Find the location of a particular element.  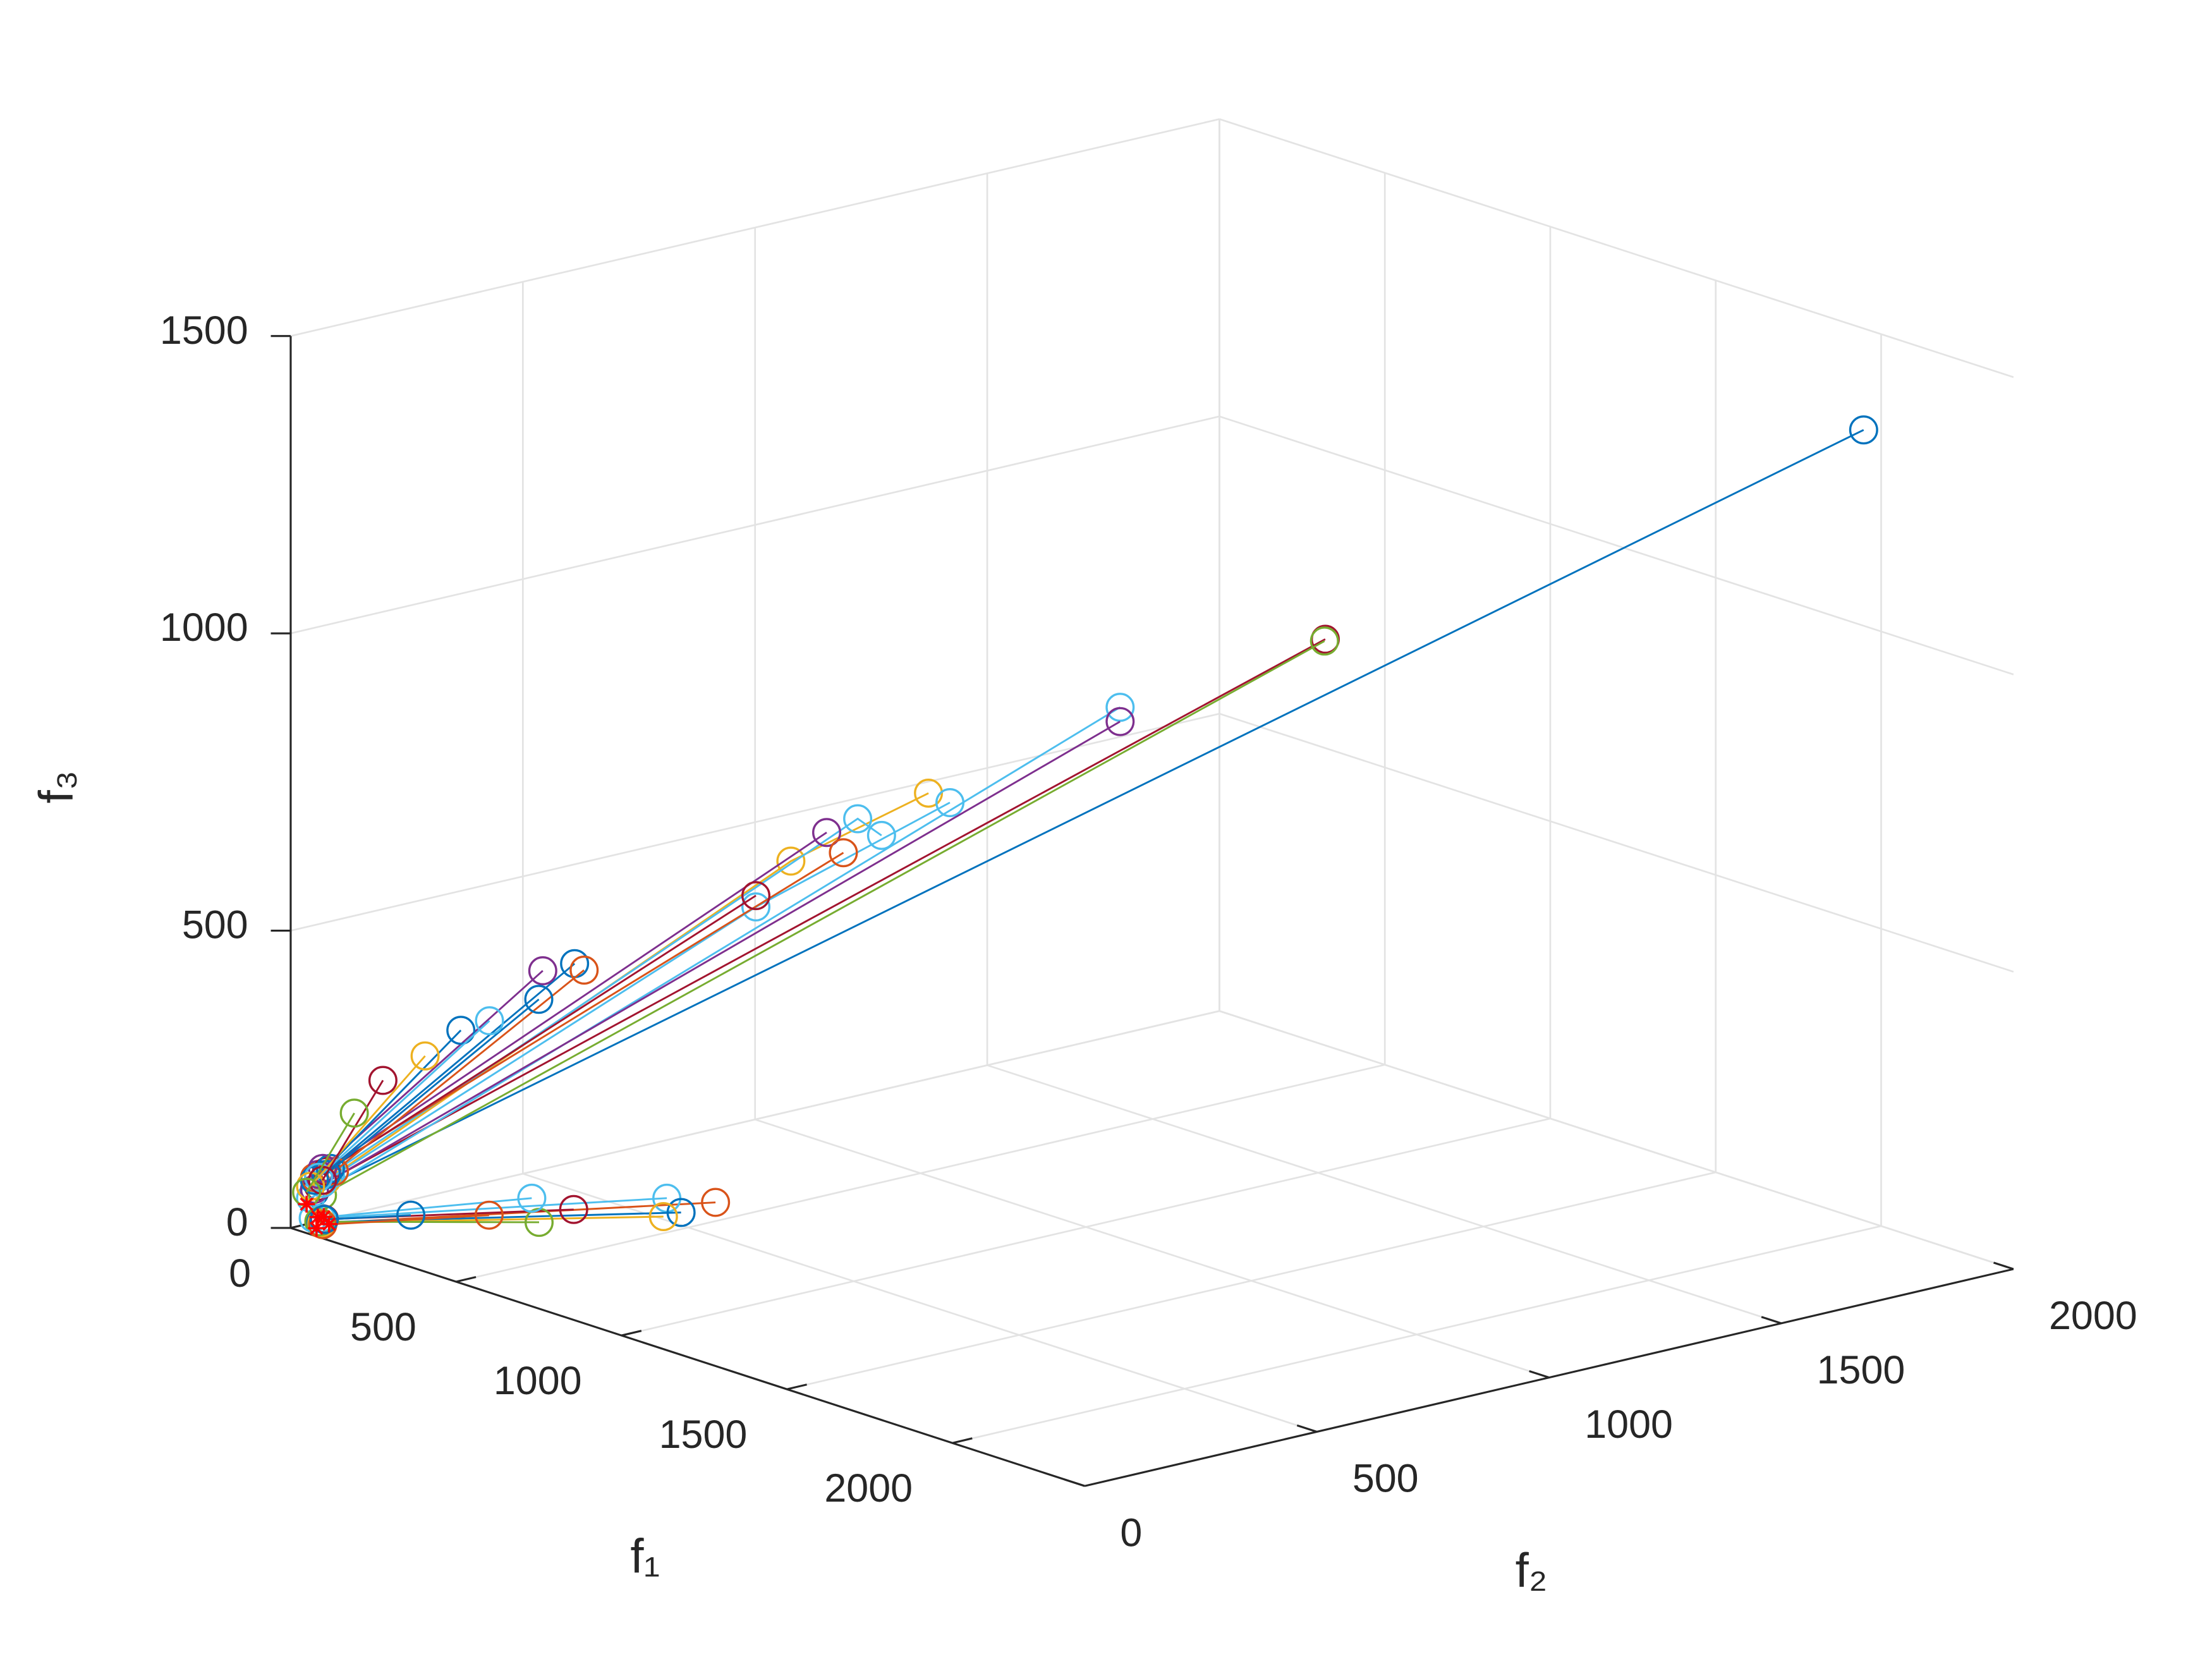

x-tick-label: 1000 is located at coordinates (538, 1381).